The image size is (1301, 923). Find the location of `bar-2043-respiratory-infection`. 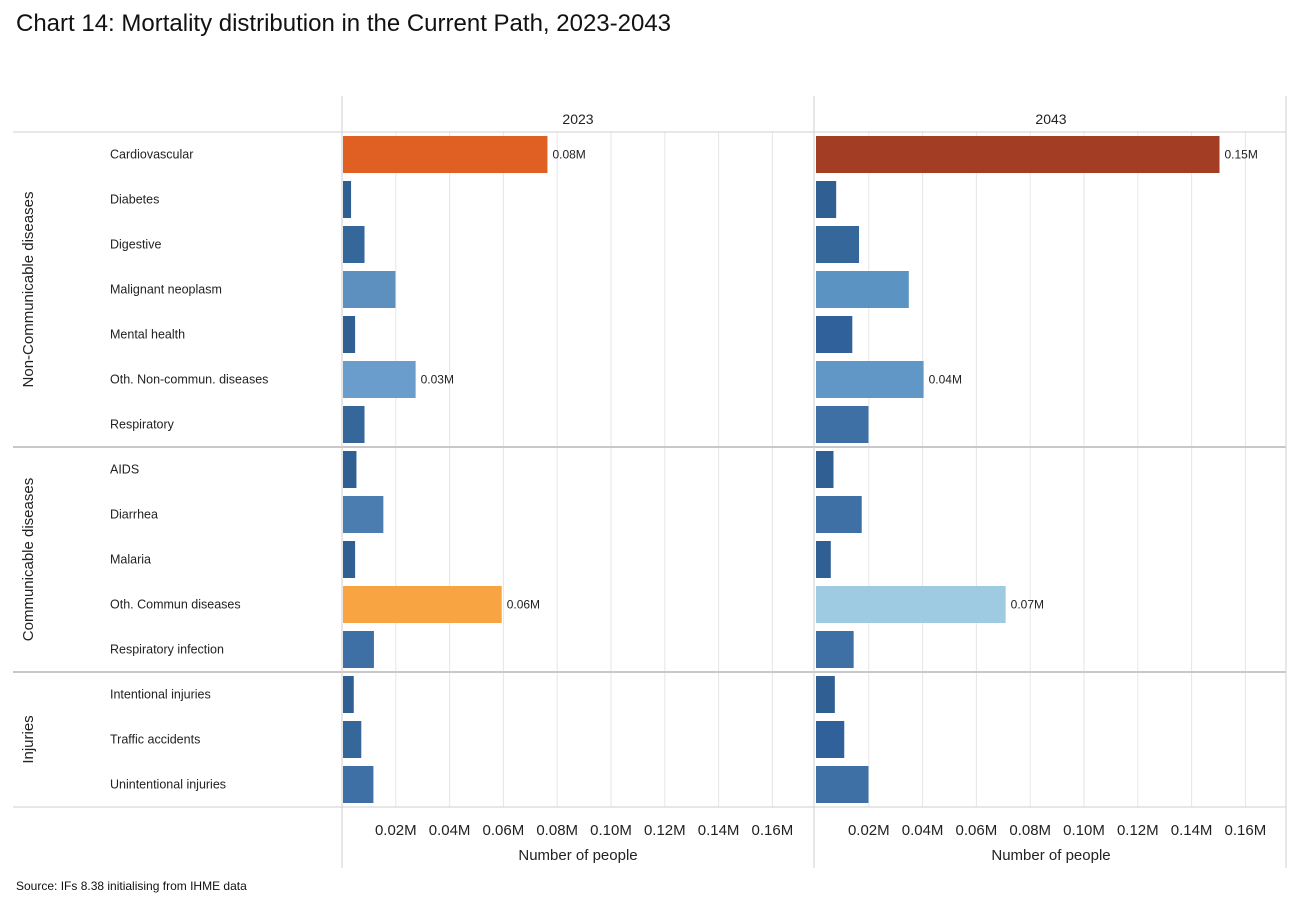

bar-2043-respiratory-infection is located at coordinates (835, 649).